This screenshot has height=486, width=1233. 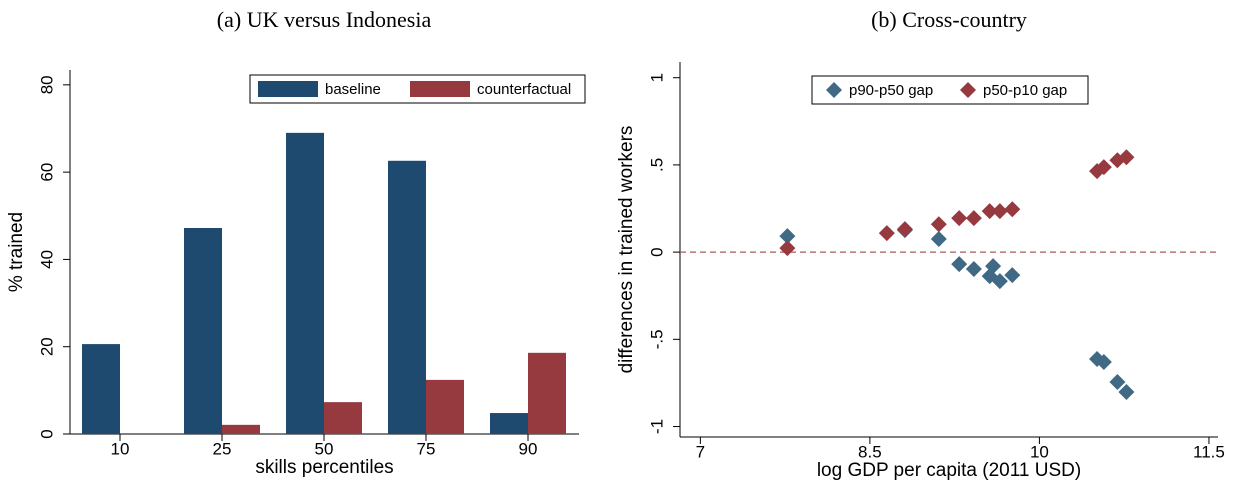 What do you see at coordinates (870, 451) in the screenshot?
I see `x-tick-label: 8.5` at bounding box center [870, 451].